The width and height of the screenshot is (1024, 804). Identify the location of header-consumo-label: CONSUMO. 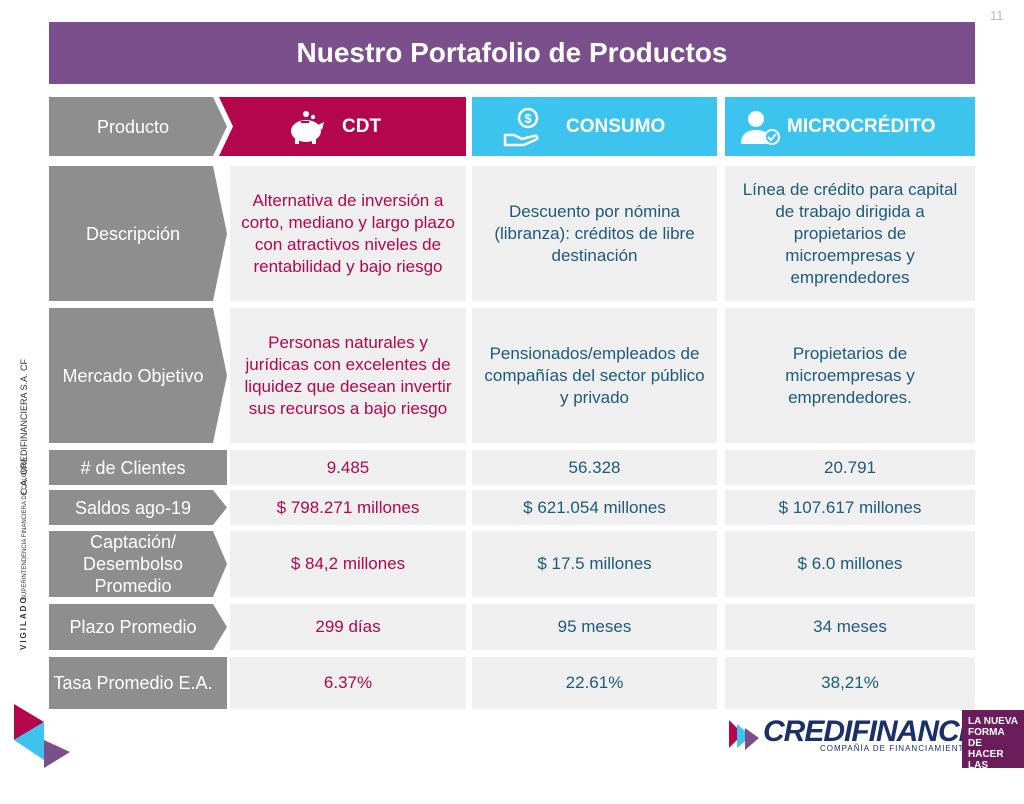
(616, 126).